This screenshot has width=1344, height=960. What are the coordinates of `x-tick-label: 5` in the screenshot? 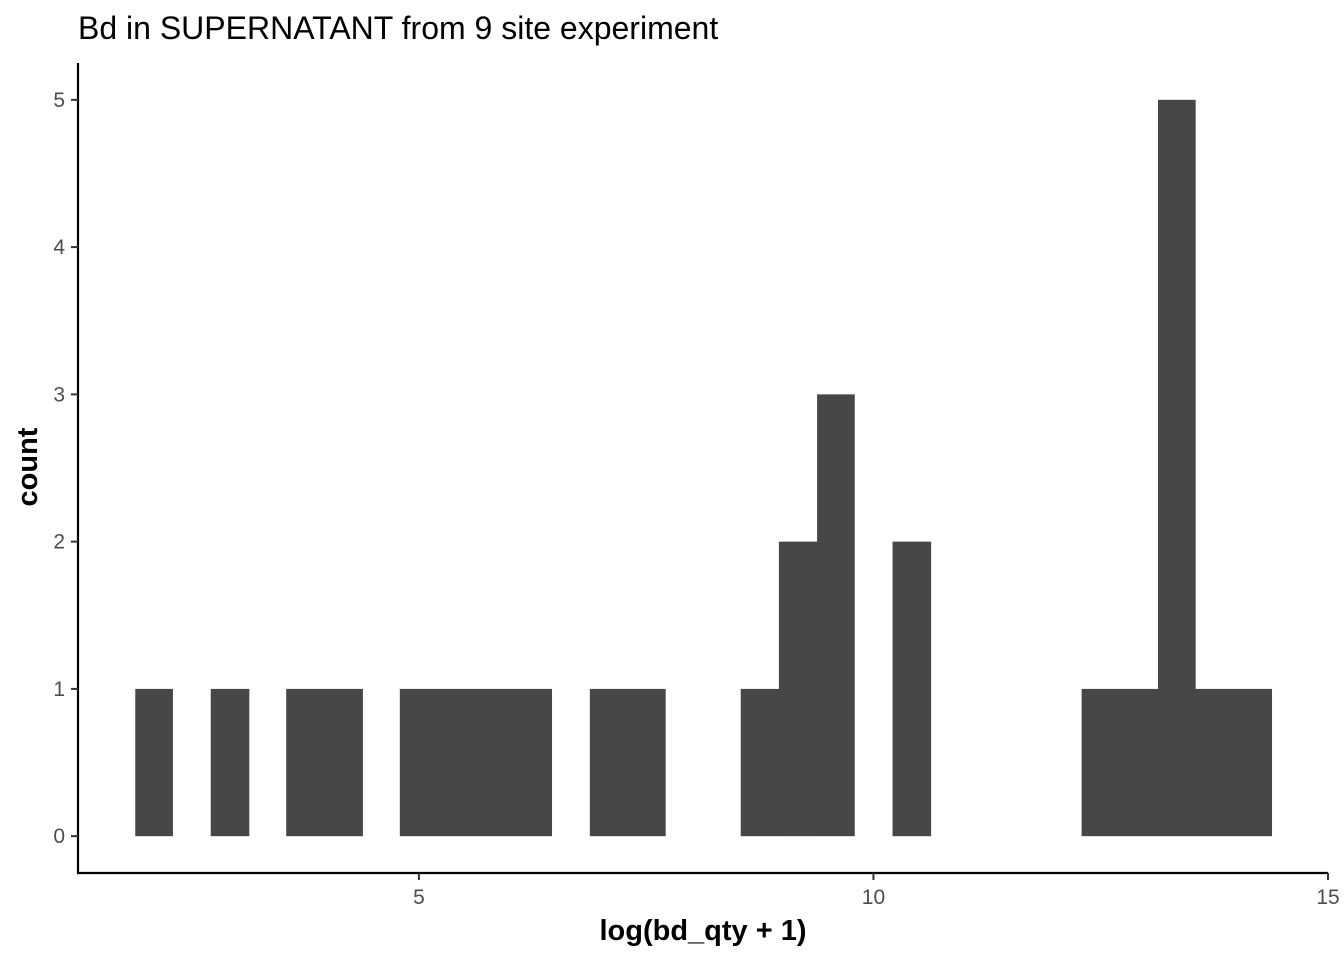 It's located at (419, 897).